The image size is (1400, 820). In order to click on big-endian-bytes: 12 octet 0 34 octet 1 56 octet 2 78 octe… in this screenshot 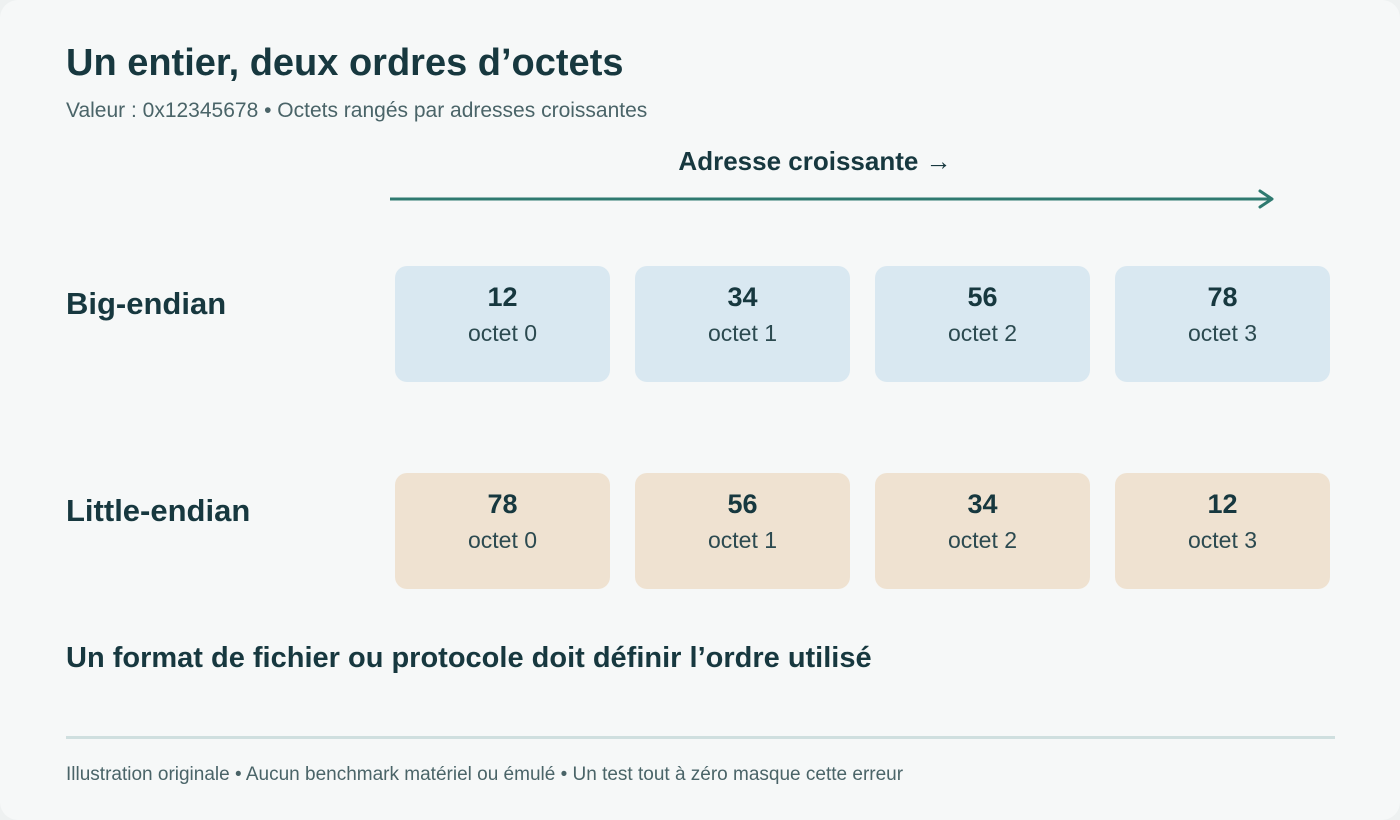, I will do `click(862, 324)`.